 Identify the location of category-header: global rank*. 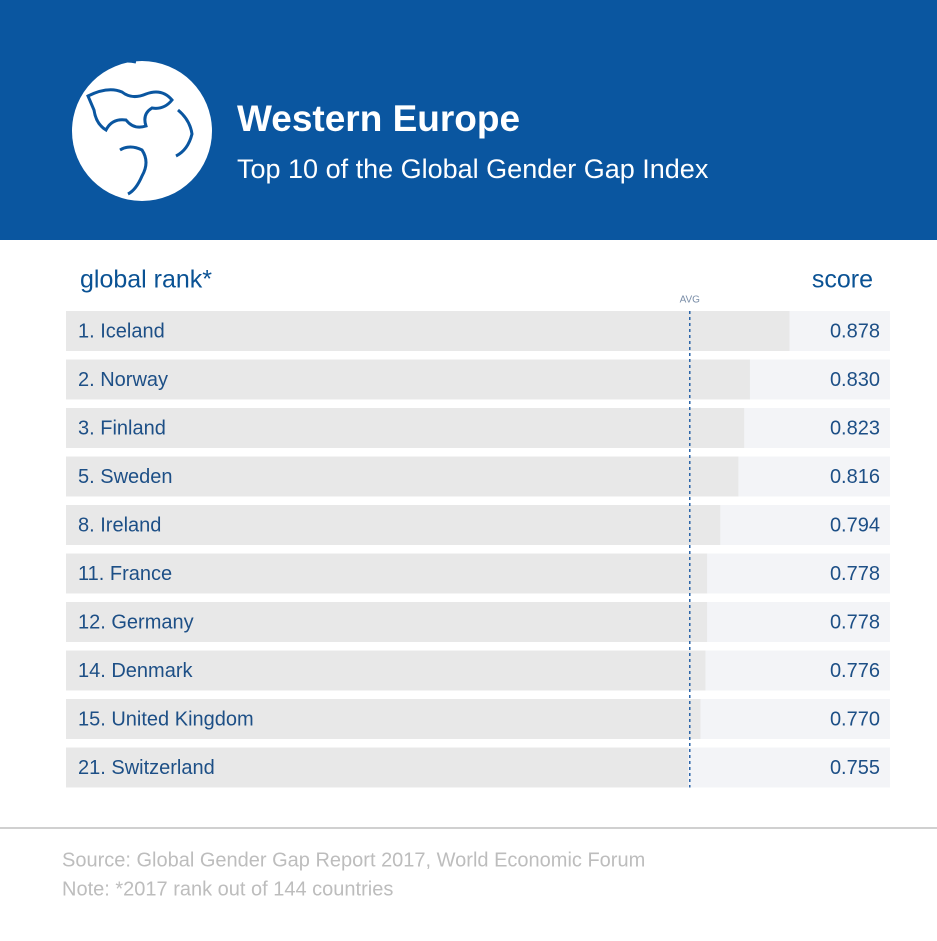
(146, 280).